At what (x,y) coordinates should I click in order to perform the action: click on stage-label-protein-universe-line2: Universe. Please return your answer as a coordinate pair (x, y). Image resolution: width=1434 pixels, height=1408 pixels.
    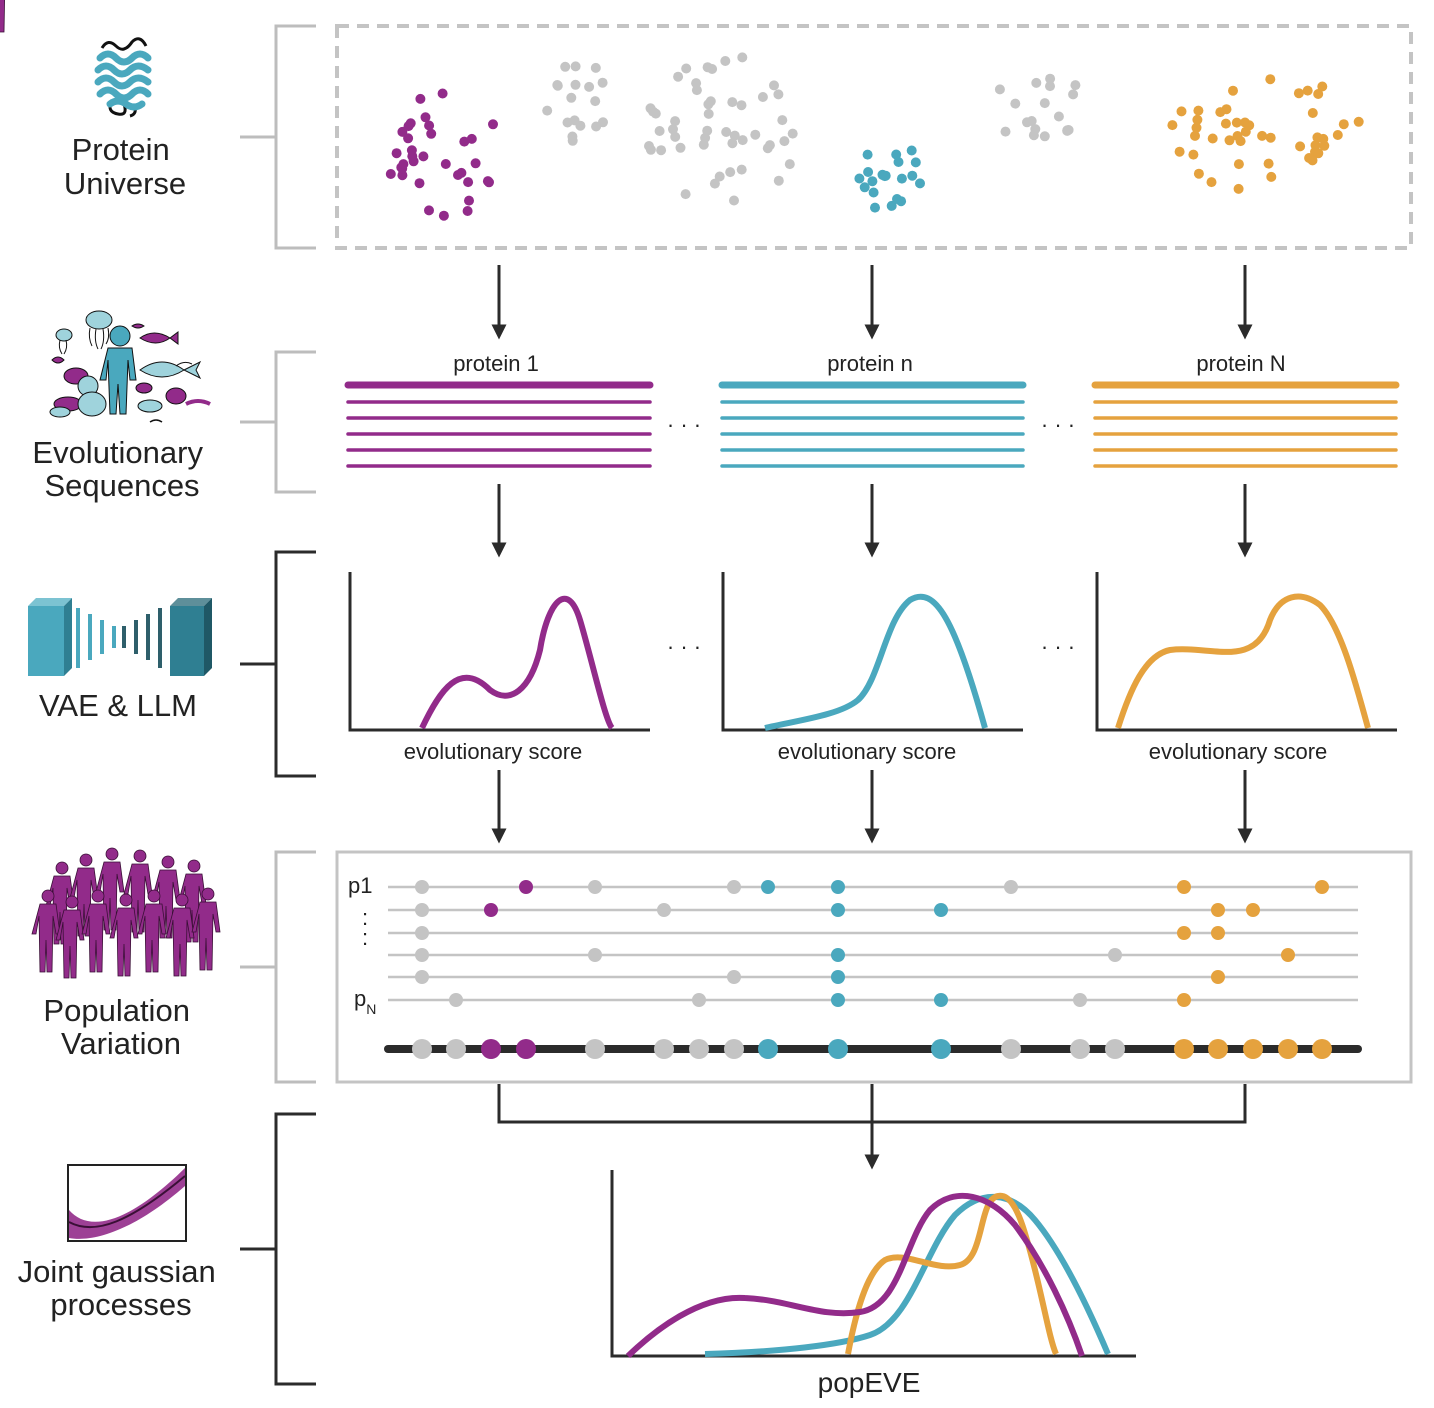
    Looking at the image, I should click on (125, 183).